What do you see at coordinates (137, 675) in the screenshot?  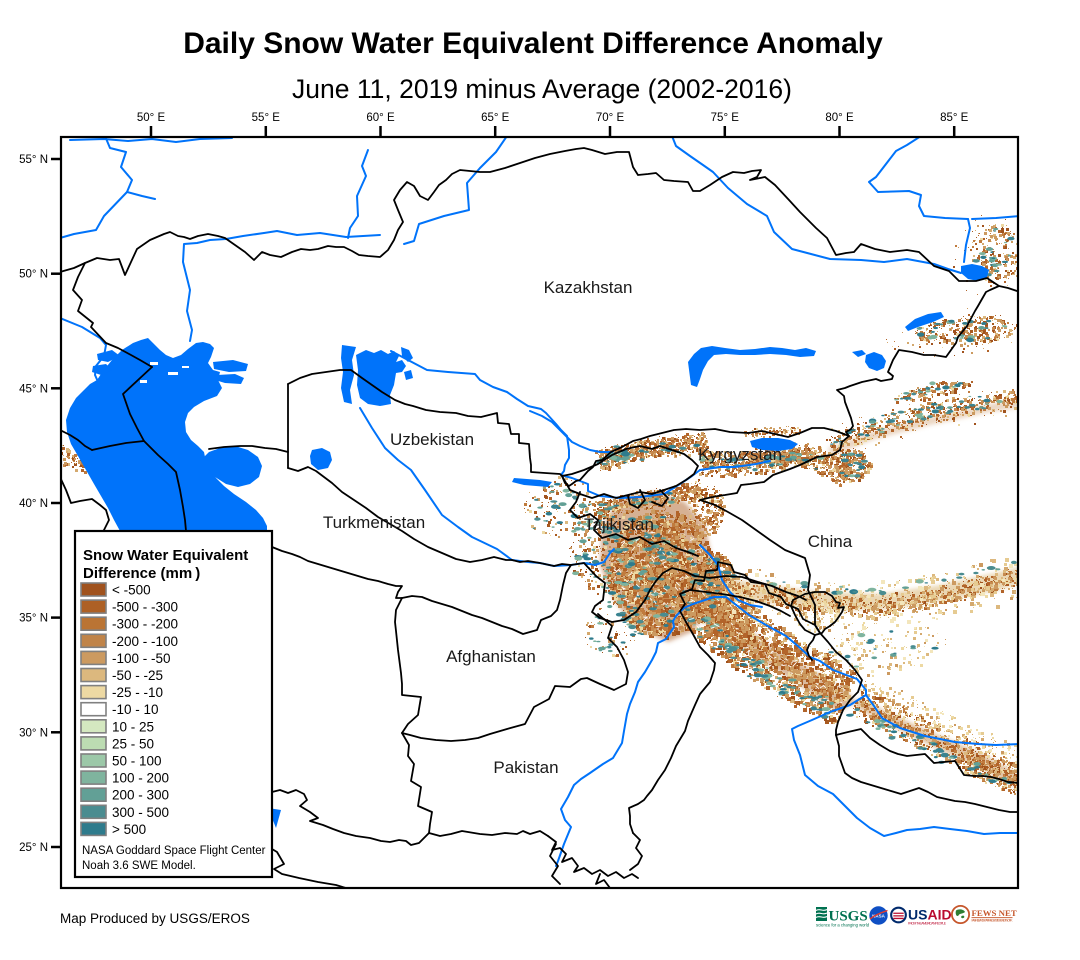 I see `svg-text: -50 - -25` at bounding box center [137, 675].